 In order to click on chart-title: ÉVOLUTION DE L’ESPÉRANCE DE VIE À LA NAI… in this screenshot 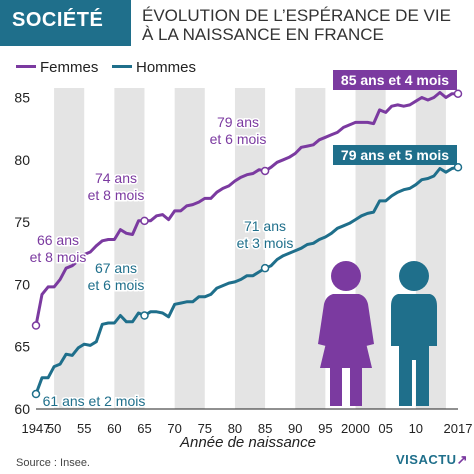, I will do `click(302, 25)`.